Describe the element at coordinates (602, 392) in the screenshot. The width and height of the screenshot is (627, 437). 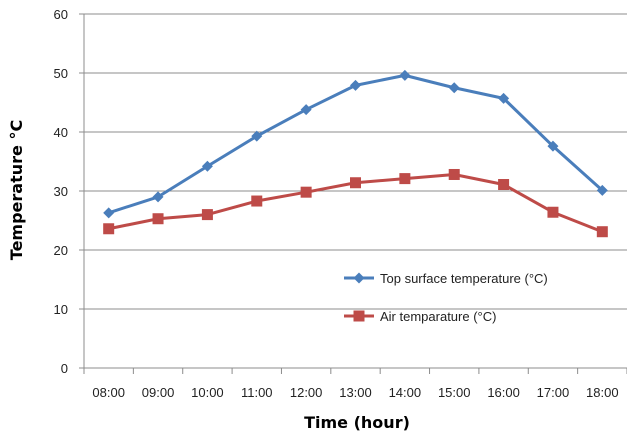
I see `x-tick-label: 18:00` at that location.